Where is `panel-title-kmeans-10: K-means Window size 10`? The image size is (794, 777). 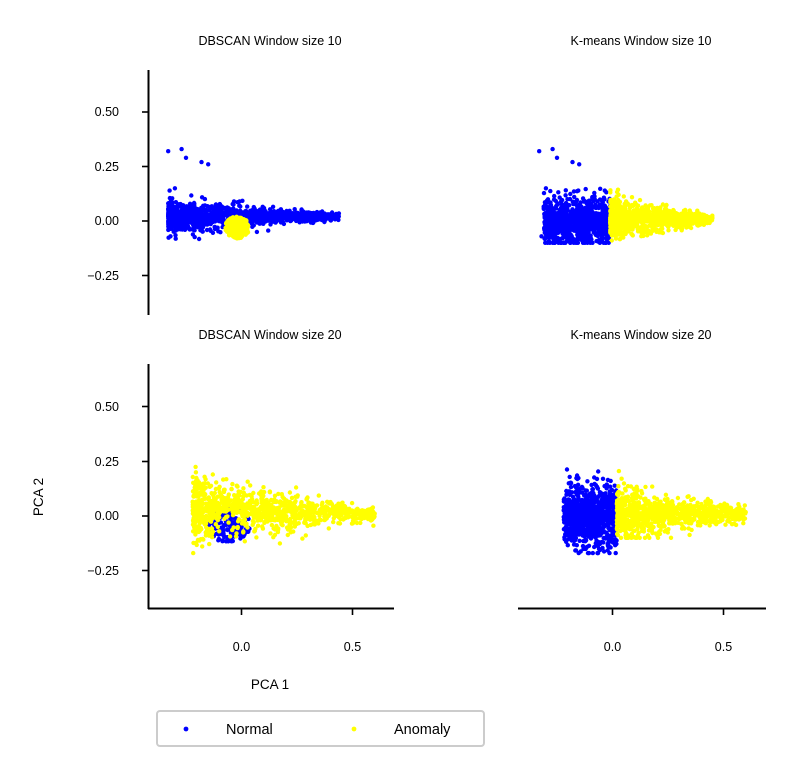 panel-title-kmeans-10: K-means Window size 10 is located at coordinates (640, 41).